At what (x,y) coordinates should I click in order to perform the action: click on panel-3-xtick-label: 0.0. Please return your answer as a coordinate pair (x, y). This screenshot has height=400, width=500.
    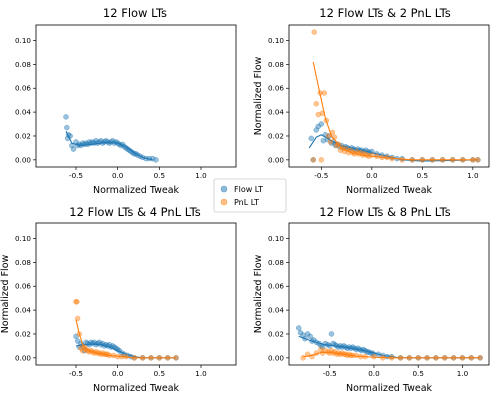
    Looking at the image, I should click on (118, 373).